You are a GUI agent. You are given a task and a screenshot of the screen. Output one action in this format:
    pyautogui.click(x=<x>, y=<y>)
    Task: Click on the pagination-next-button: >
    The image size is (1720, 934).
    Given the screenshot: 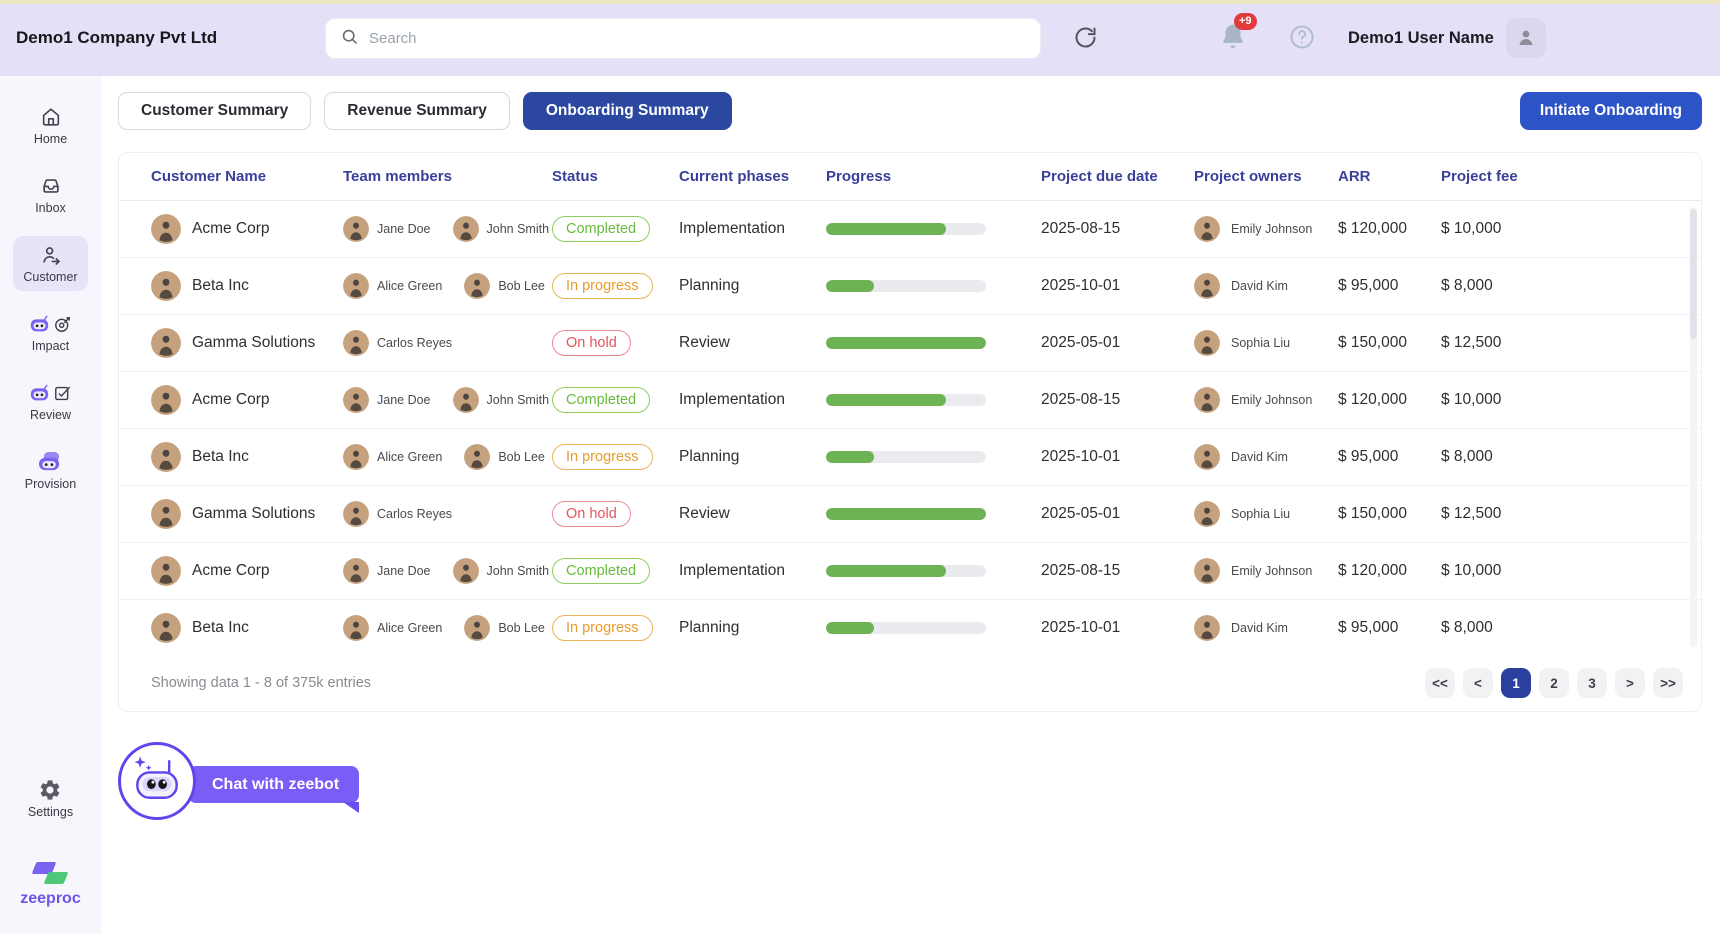 What is the action you would take?
    pyautogui.click(x=1630, y=683)
    